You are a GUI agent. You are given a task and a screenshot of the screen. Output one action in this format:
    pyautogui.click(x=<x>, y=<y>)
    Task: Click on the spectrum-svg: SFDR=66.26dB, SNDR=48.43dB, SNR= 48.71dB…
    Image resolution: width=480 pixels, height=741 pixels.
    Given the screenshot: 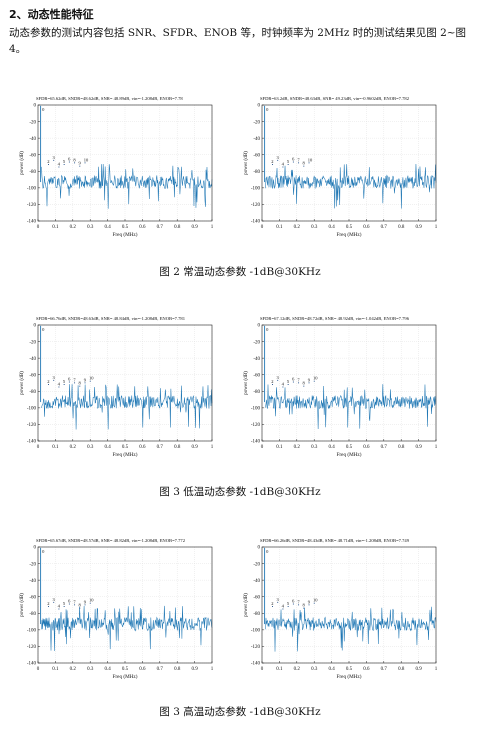 What is the action you would take?
    pyautogui.click(x=340, y=609)
    